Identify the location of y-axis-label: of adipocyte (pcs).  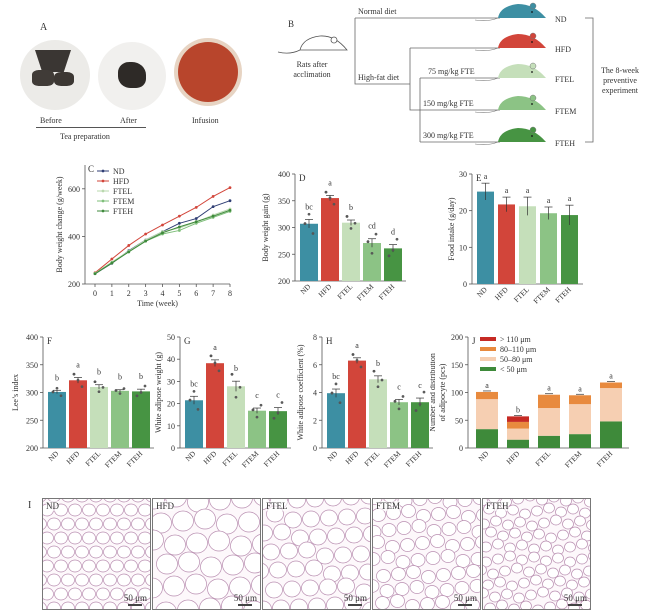
(442, 392).